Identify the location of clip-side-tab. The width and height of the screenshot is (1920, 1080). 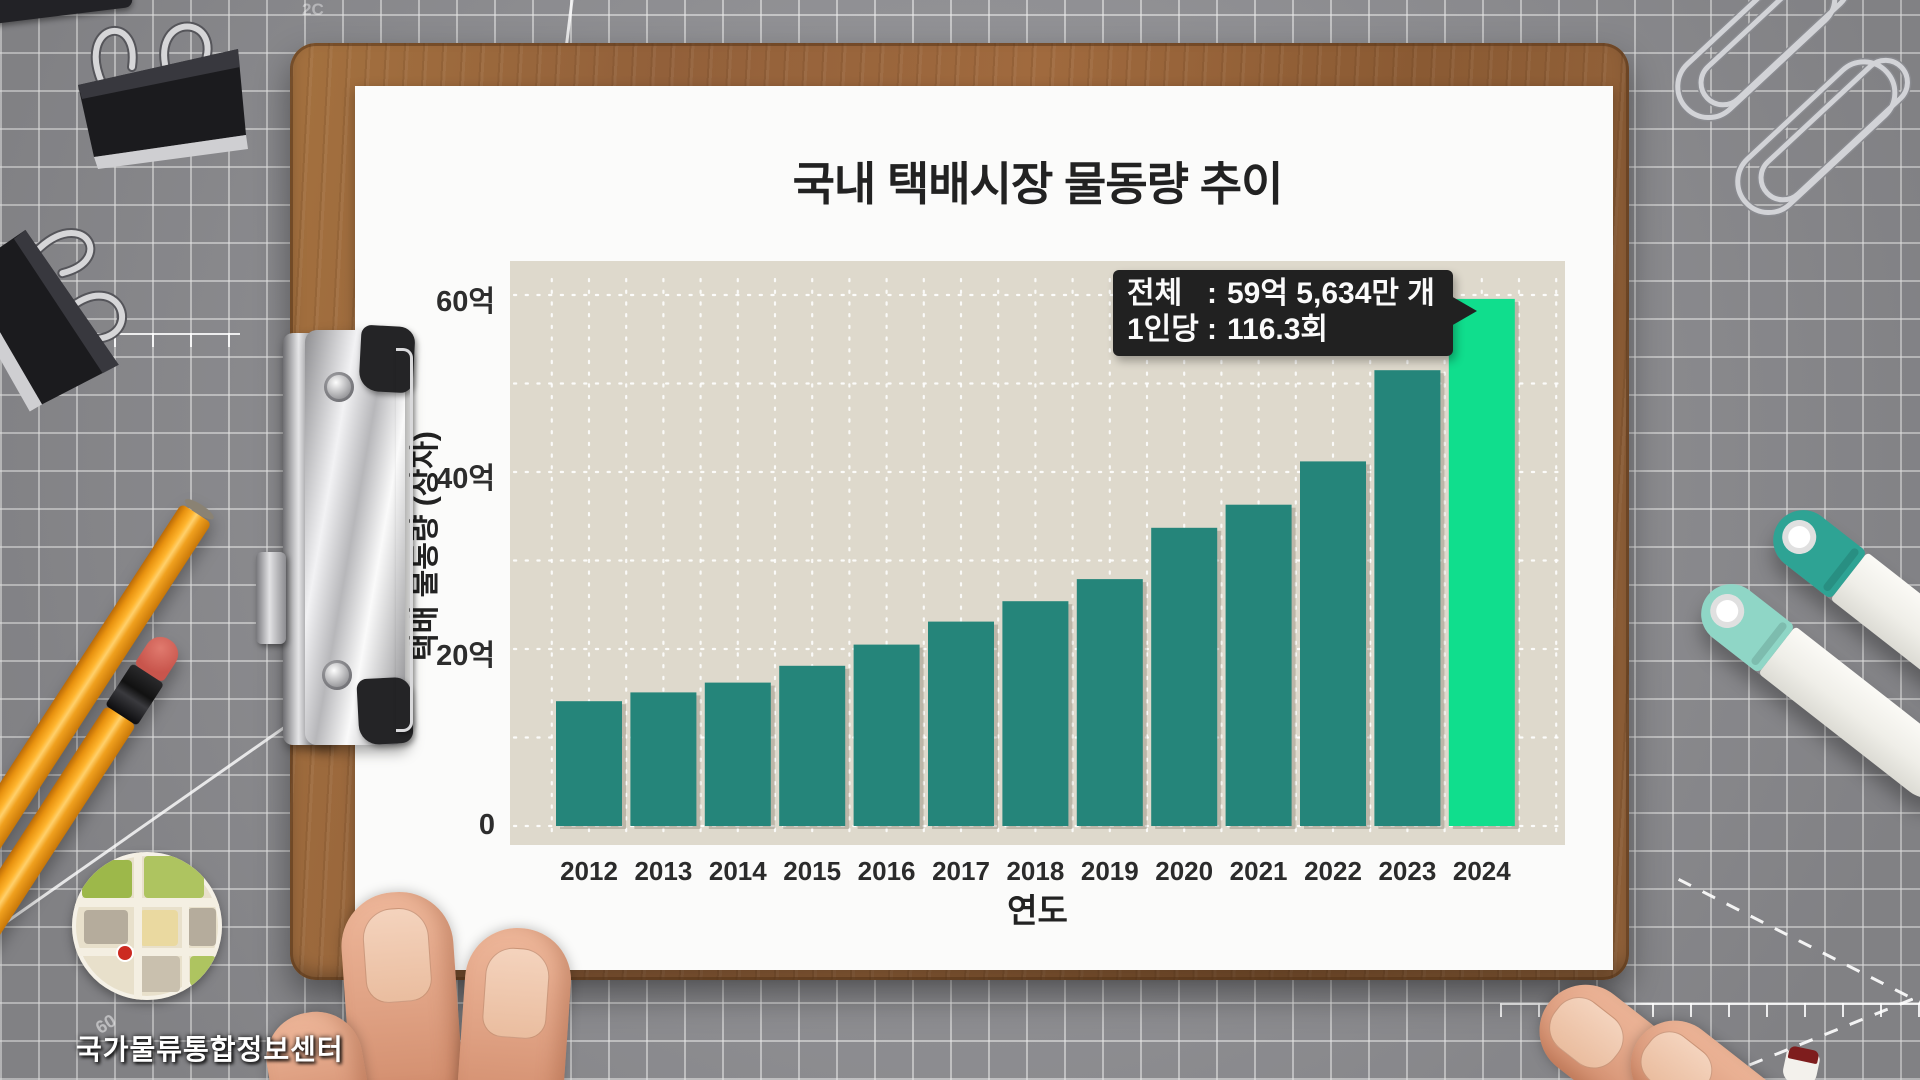
(271, 598).